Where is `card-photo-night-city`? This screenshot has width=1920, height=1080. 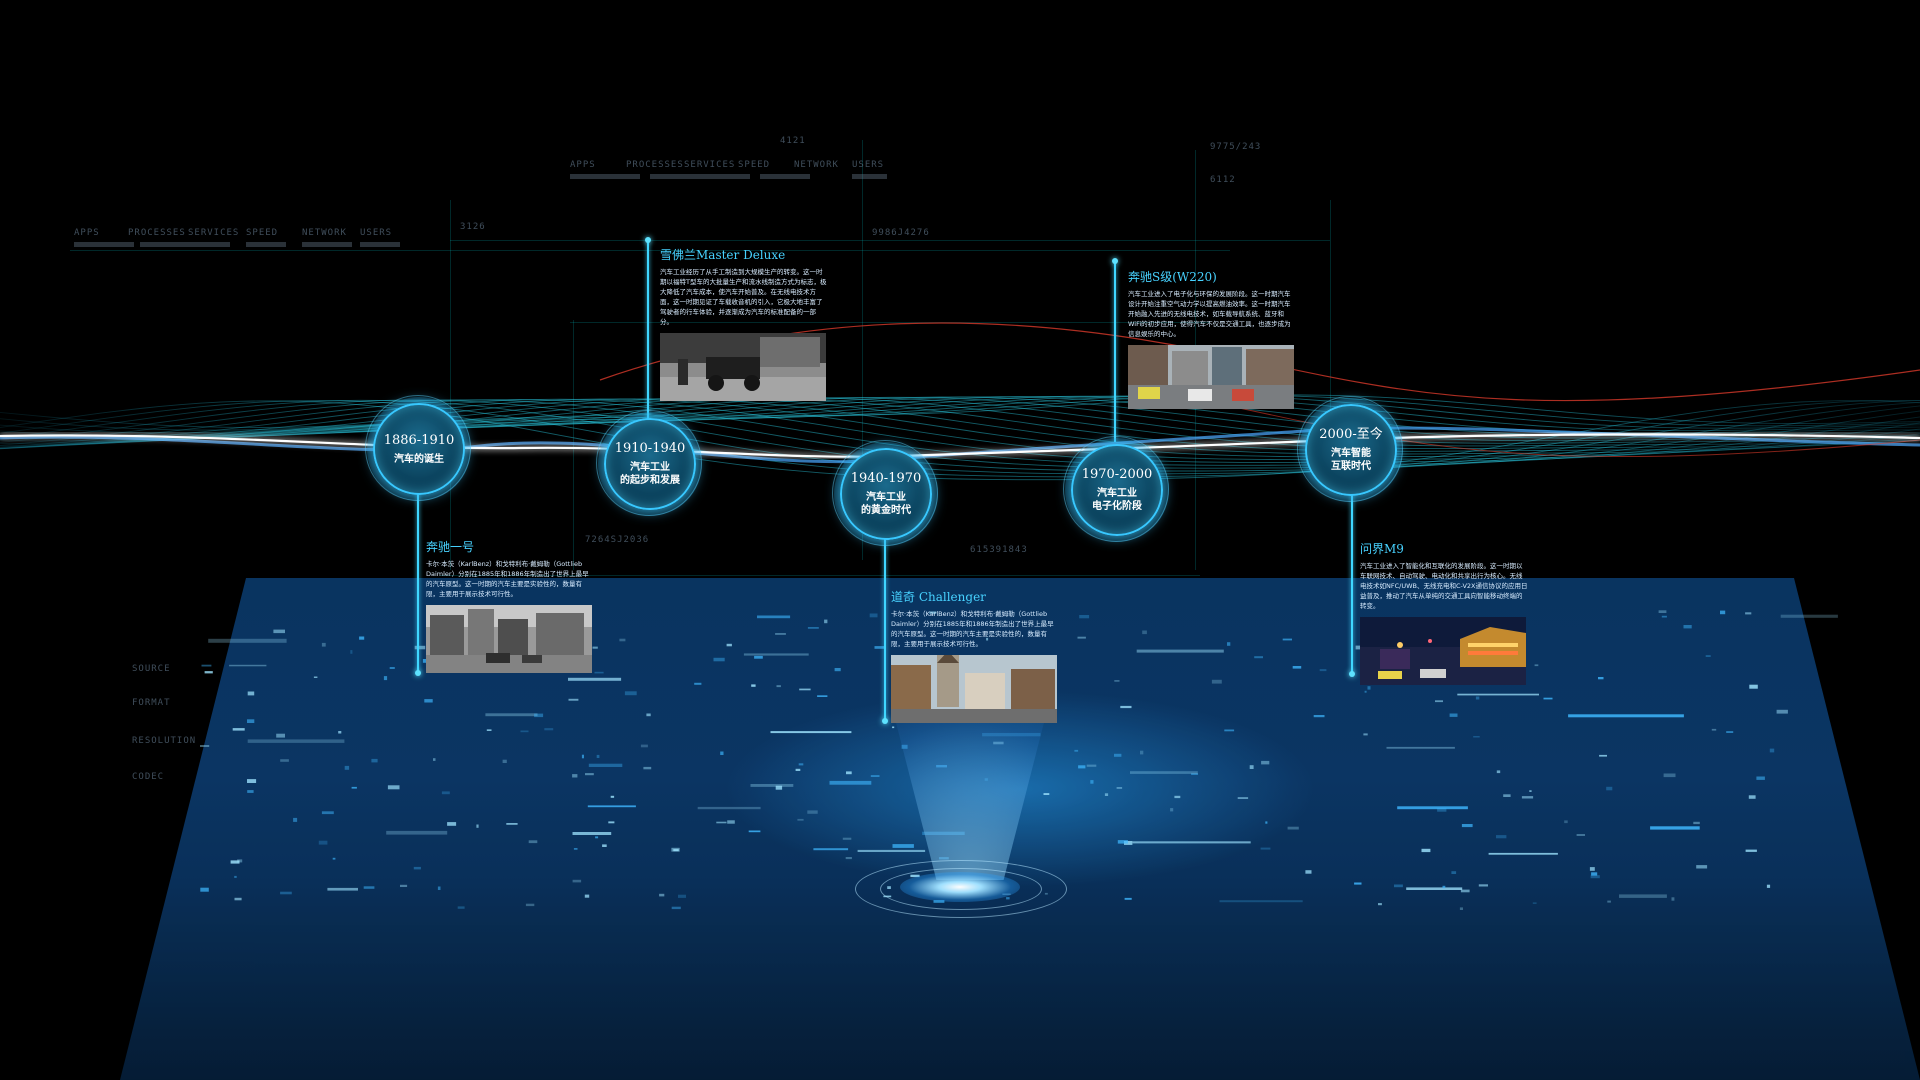
card-photo-night-city is located at coordinates (1443, 651).